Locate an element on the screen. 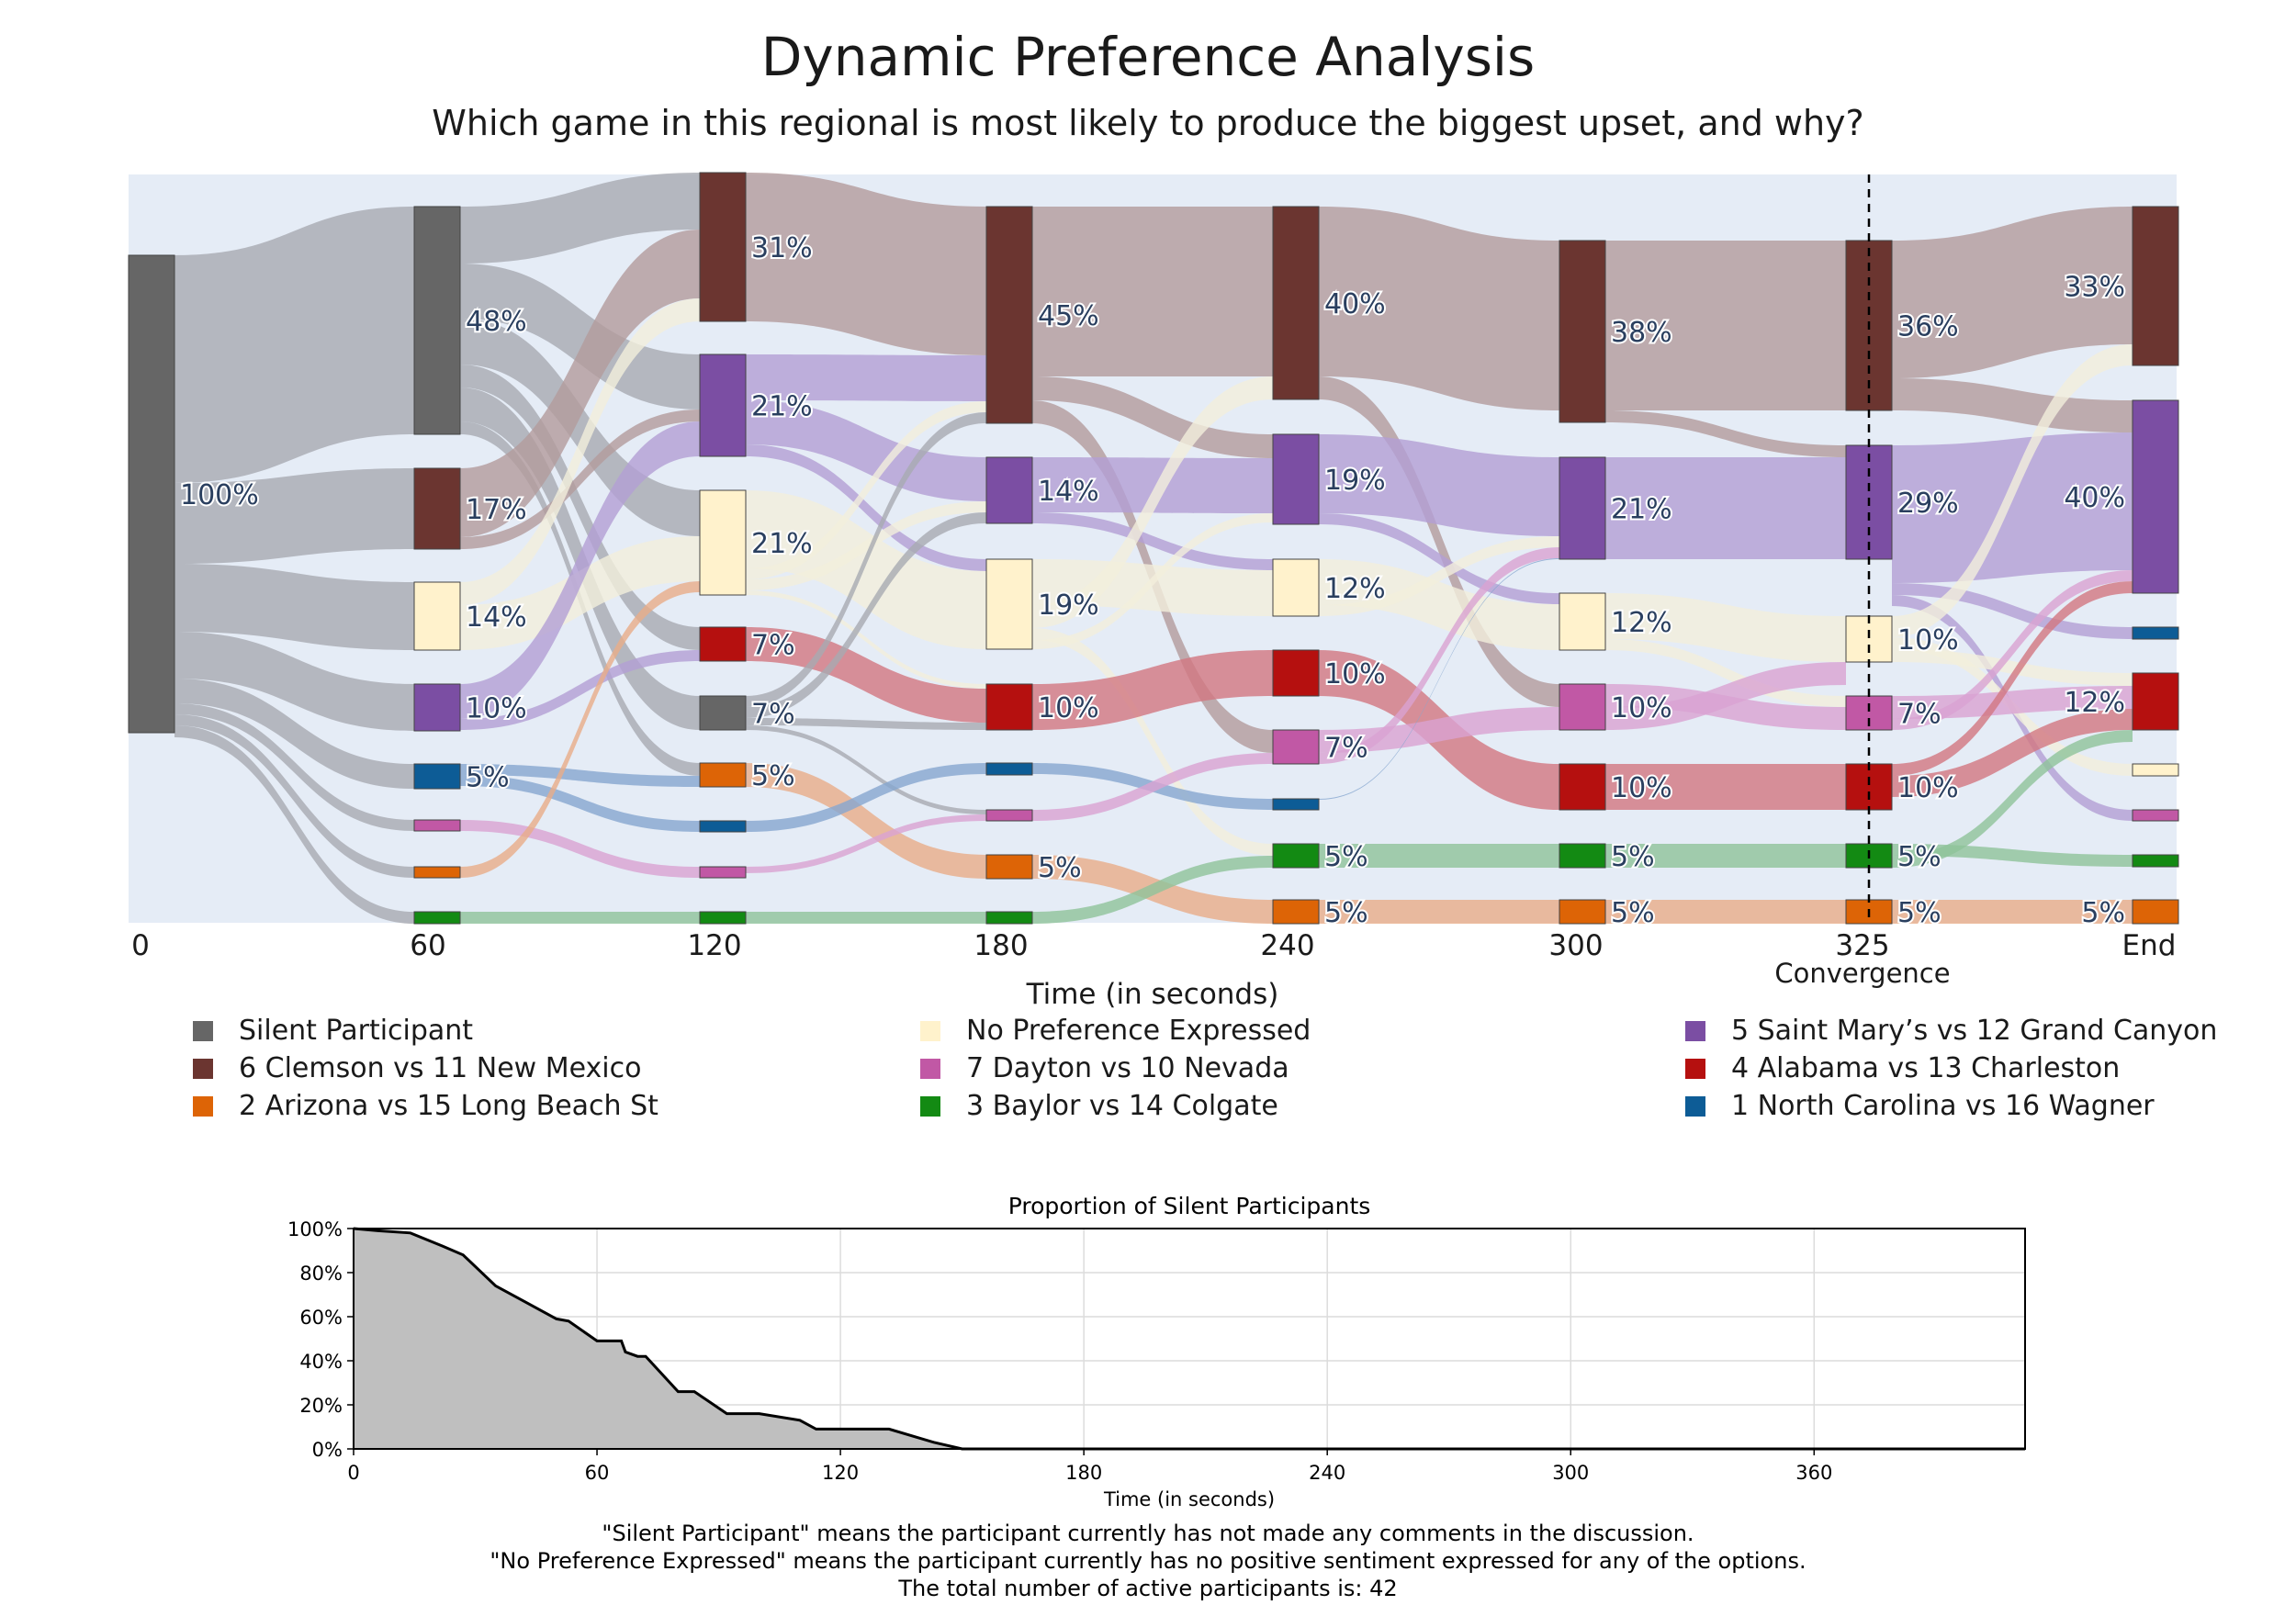  sankey-node-t120-stmarys is located at coordinates (723, 405).